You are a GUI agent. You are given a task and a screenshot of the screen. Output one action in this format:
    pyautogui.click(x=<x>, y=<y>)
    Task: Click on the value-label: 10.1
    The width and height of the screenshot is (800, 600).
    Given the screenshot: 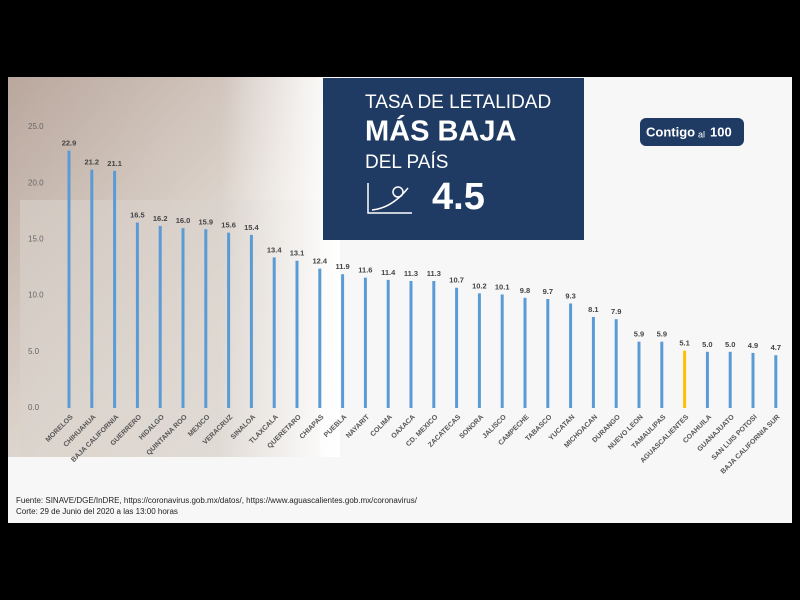 What is the action you would take?
    pyautogui.click(x=502, y=286)
    